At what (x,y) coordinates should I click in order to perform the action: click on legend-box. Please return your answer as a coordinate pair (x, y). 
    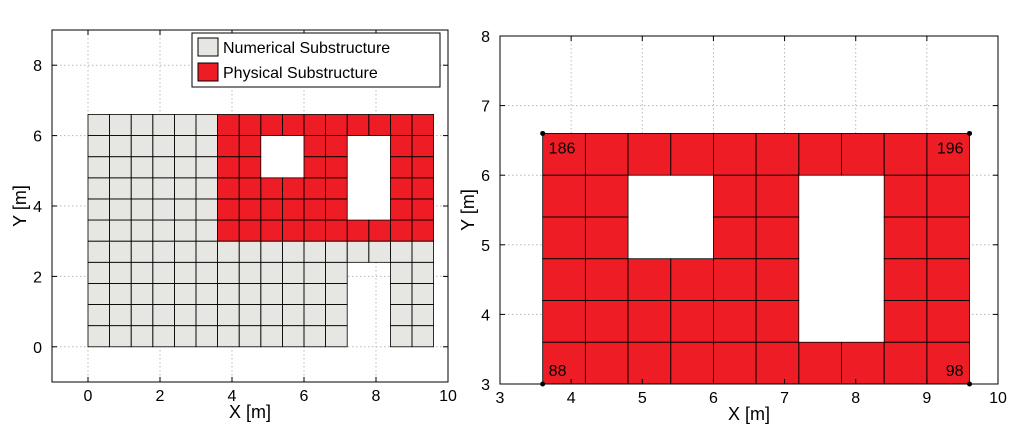
    Looking at the image, I should click on (316, 60).